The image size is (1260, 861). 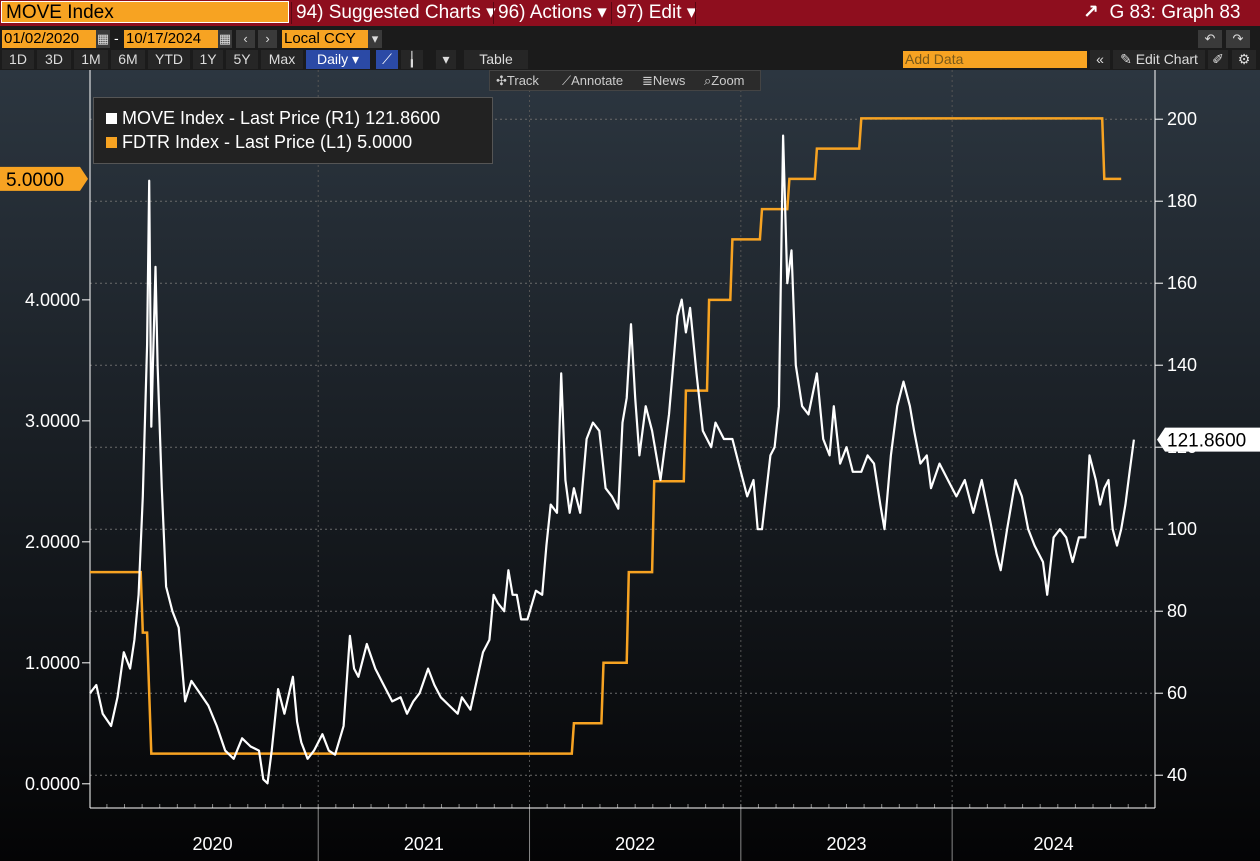 I want to click on period-1d: 1D, so click(x=18, y=59).